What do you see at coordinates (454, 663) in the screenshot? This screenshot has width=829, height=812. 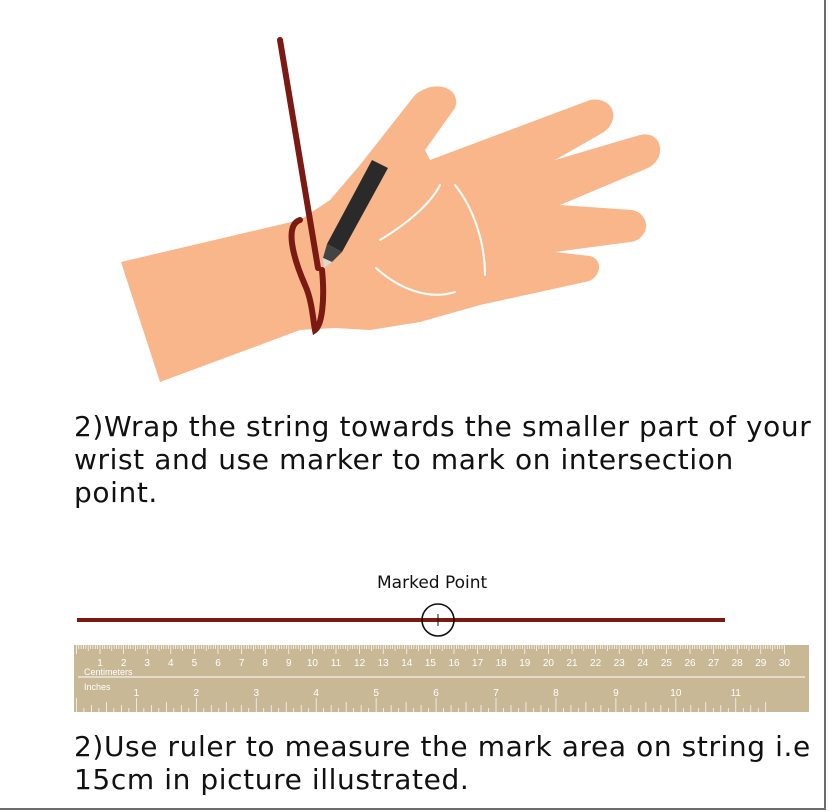 I see `cm-label: 16` at bounding box center [454, 663].